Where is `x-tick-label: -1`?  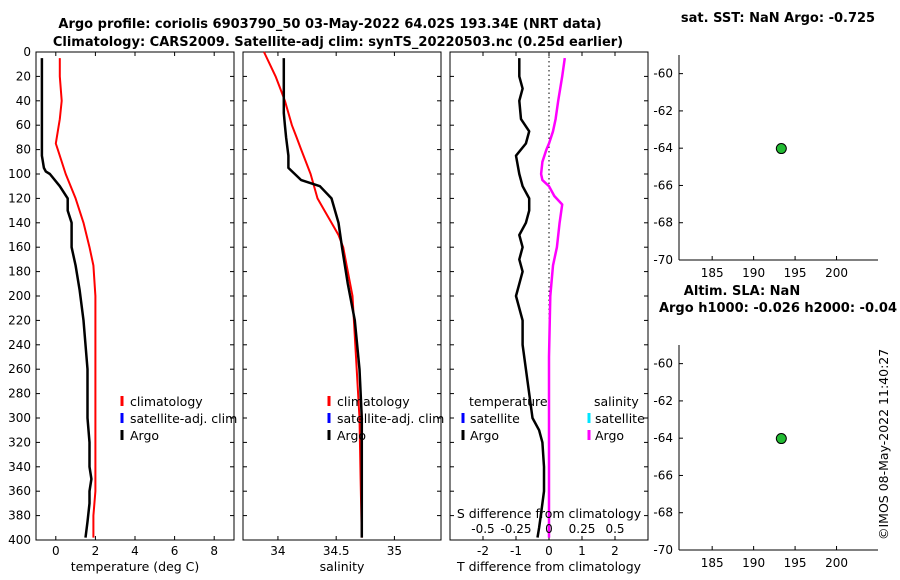 x-tick-label: -1 is located at coordinates (516, 551).